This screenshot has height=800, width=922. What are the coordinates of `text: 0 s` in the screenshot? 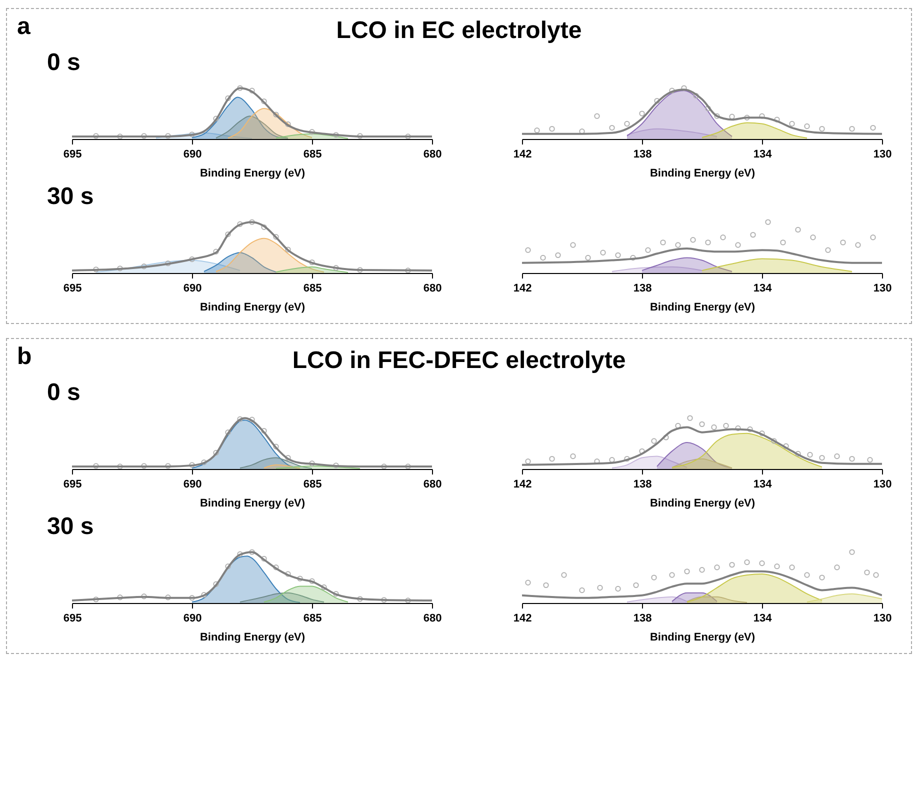 It's located at (63, 63).